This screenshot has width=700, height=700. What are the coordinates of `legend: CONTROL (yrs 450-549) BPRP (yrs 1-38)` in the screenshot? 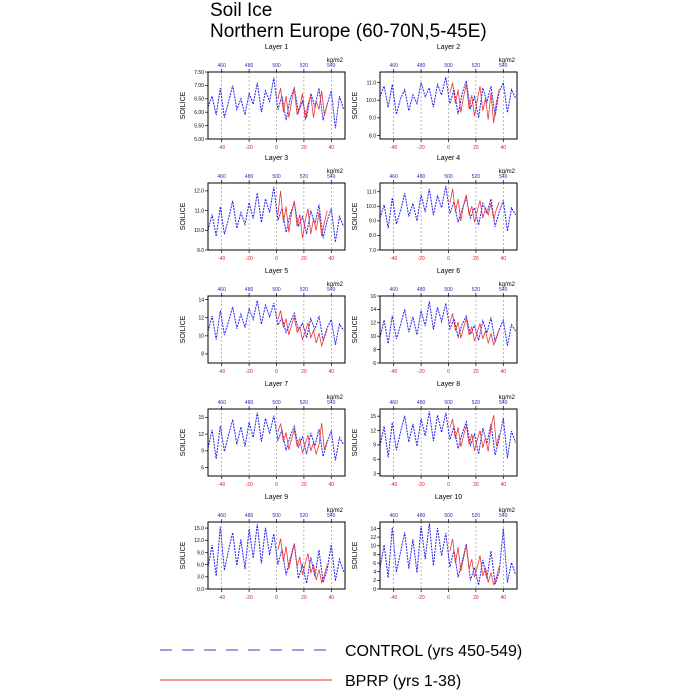 It's located at (341, 666).